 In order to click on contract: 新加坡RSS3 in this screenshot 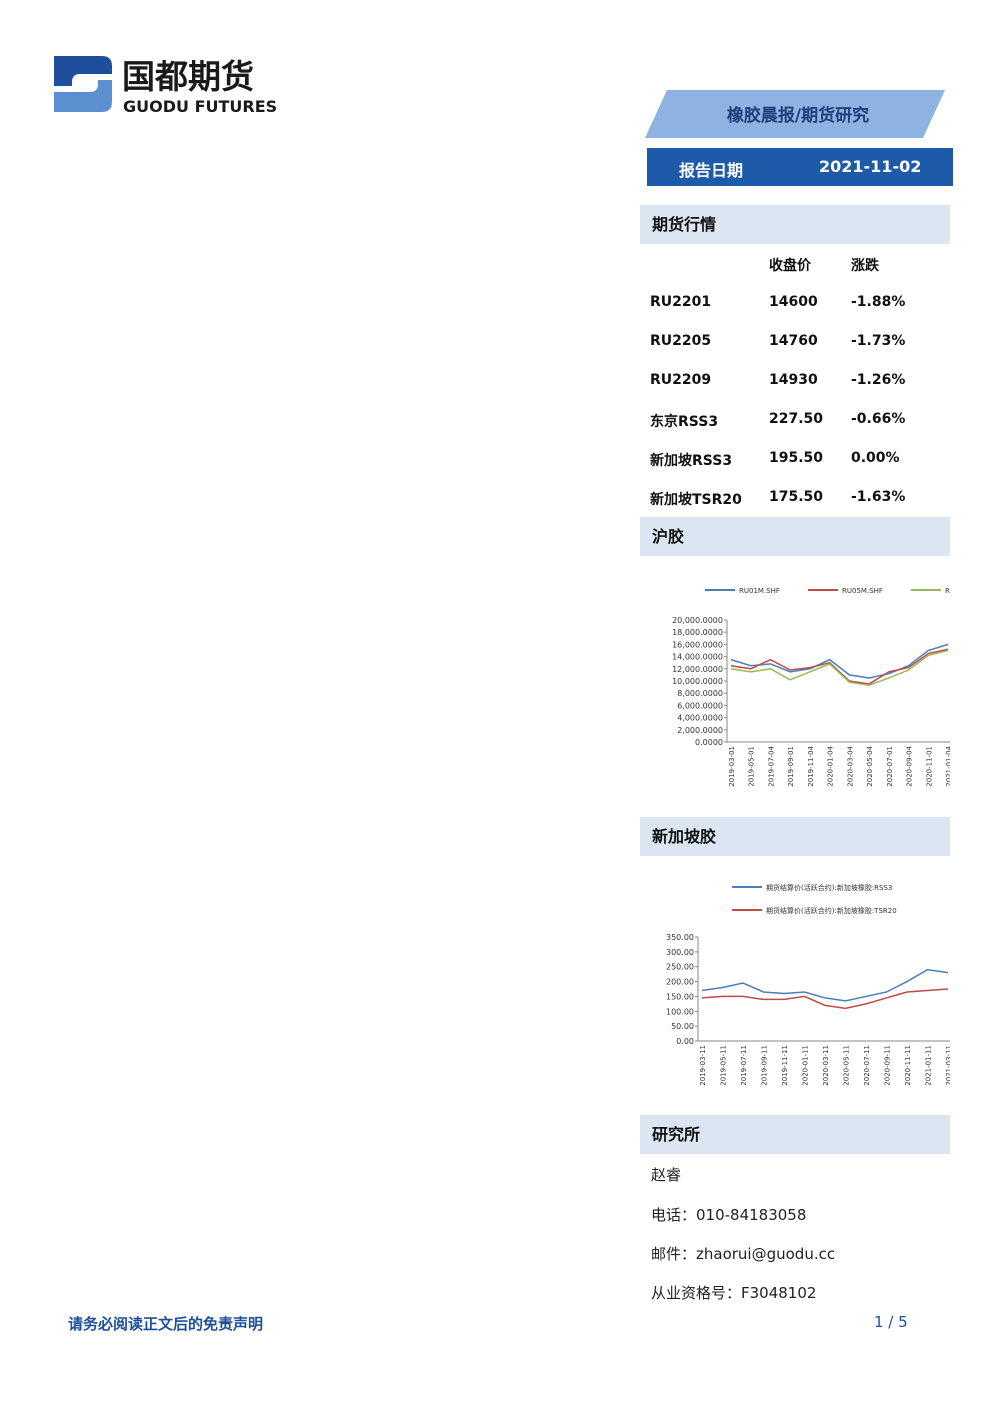, I will do `click(691, 461)`.